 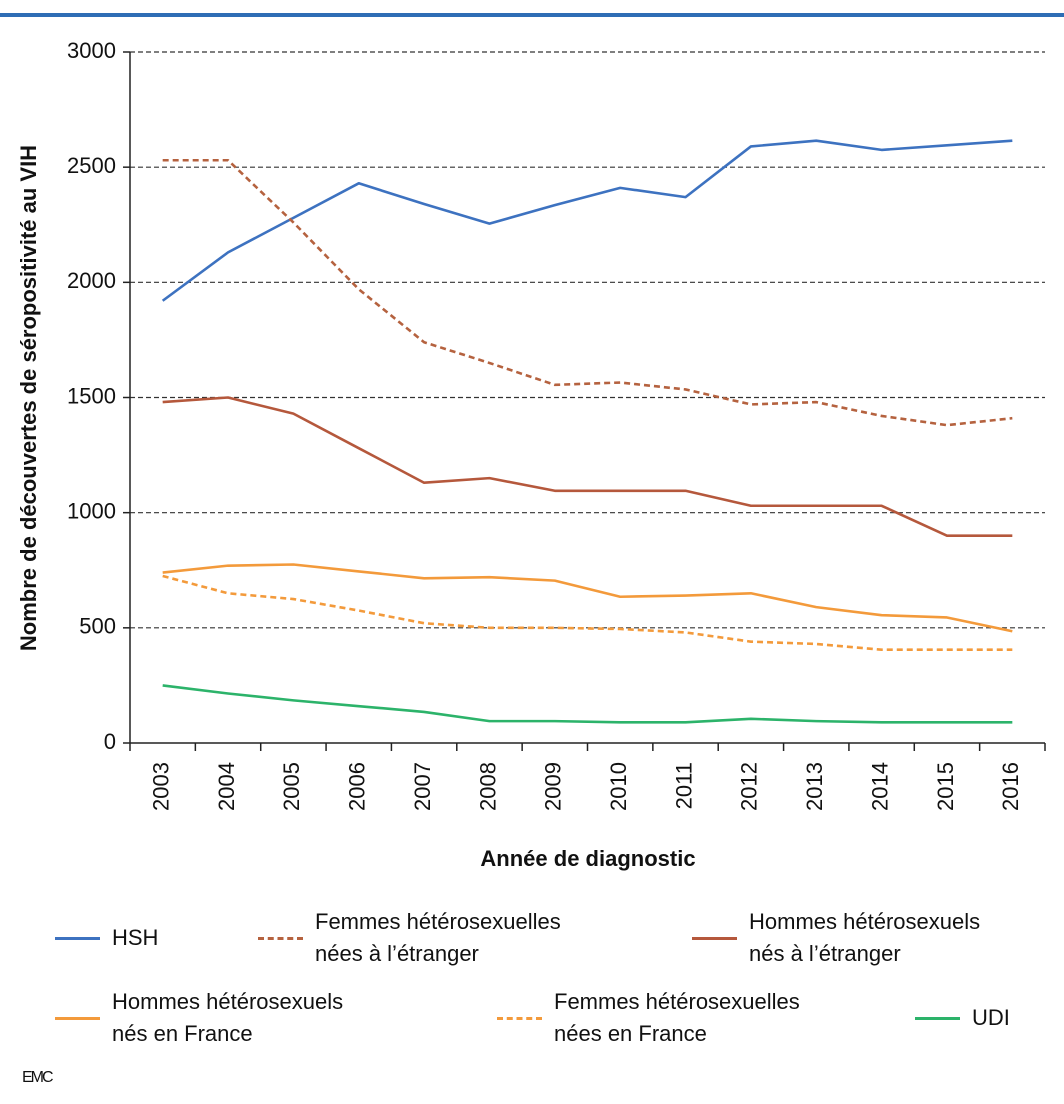 I want to click on legend-label: Hommes hétérosexuels nés à l’étranger, so click(x=865, y=937).